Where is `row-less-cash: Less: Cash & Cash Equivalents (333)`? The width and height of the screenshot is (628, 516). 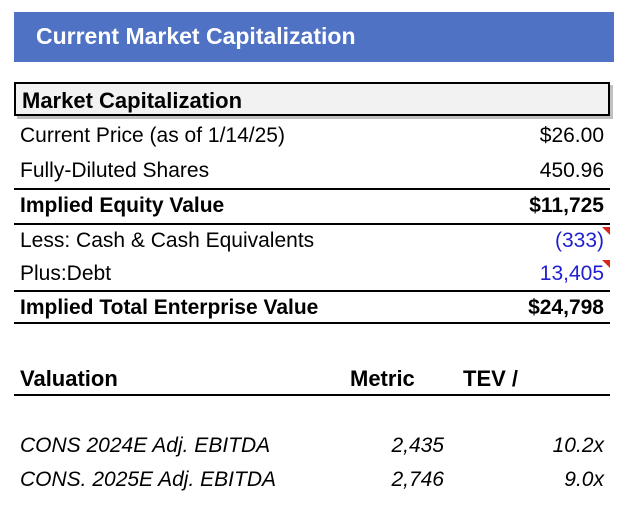
row-less-cash: Less: Cash & Cash Equivalents (333) is located at coordinates (312, 240).